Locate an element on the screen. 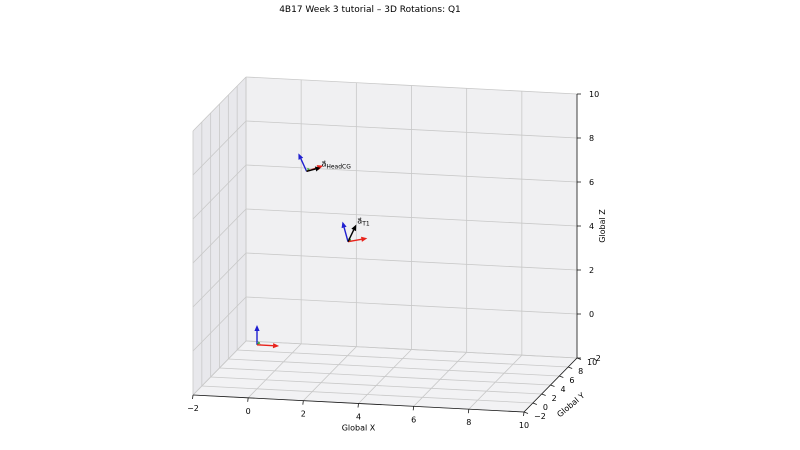 This screenshot has width=800, height=450. x-tick-label: −2 is located at coordinates (193, 408).